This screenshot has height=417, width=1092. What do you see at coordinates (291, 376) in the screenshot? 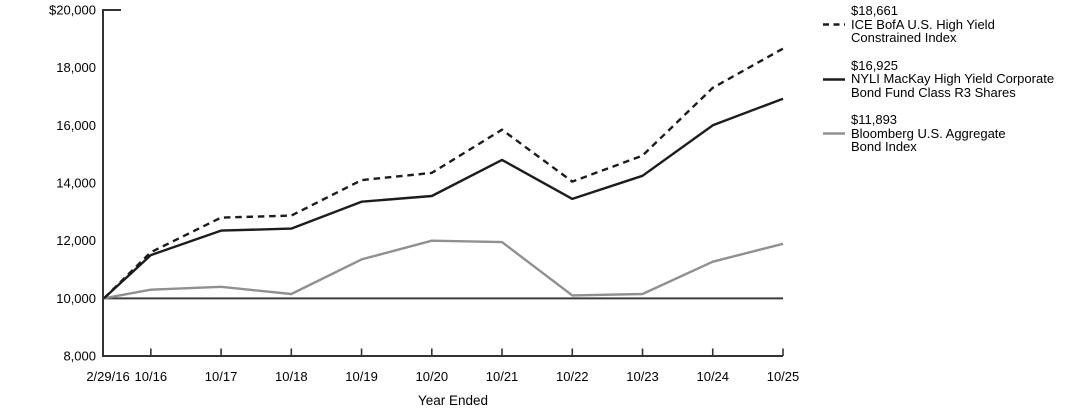
I see `x-axis-tick-label: 10/18` at bounding box center [291, 376].